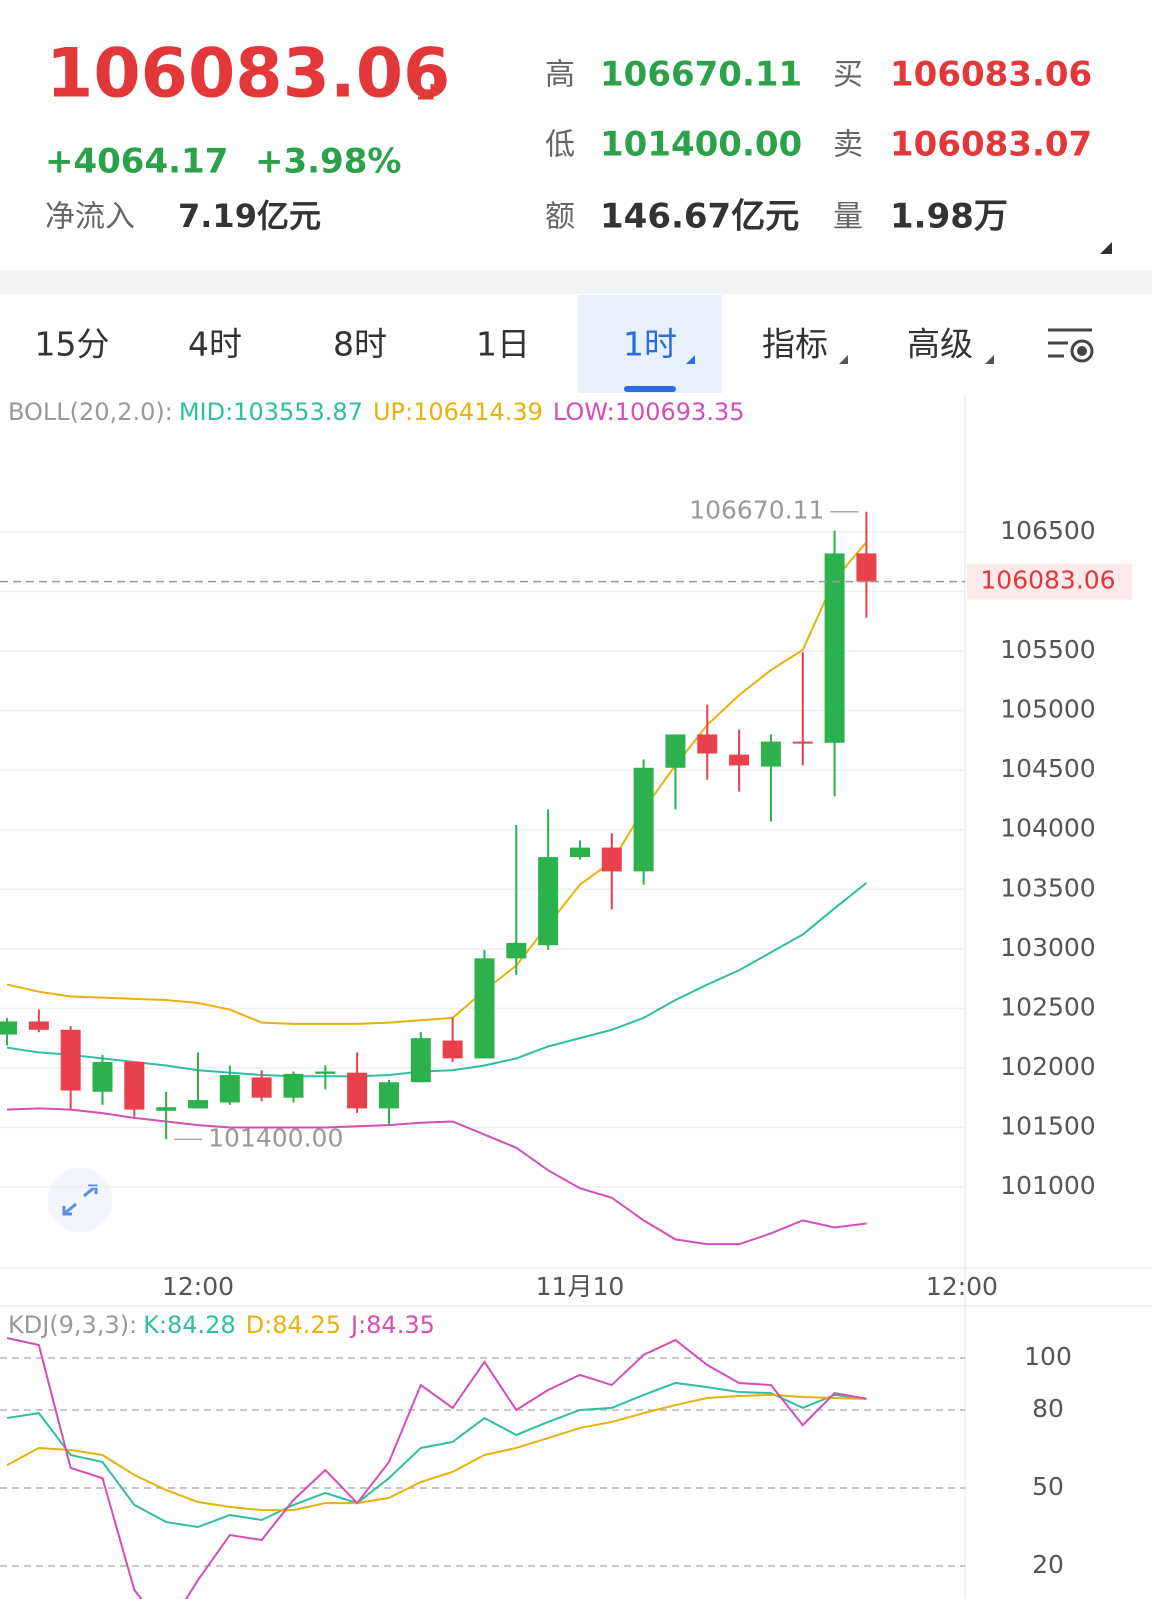 The image size is (1152, 1599). Describe the element at coordinates (1047, 530) in the screenshot. I see `y-tick-label: 106500` at that location.